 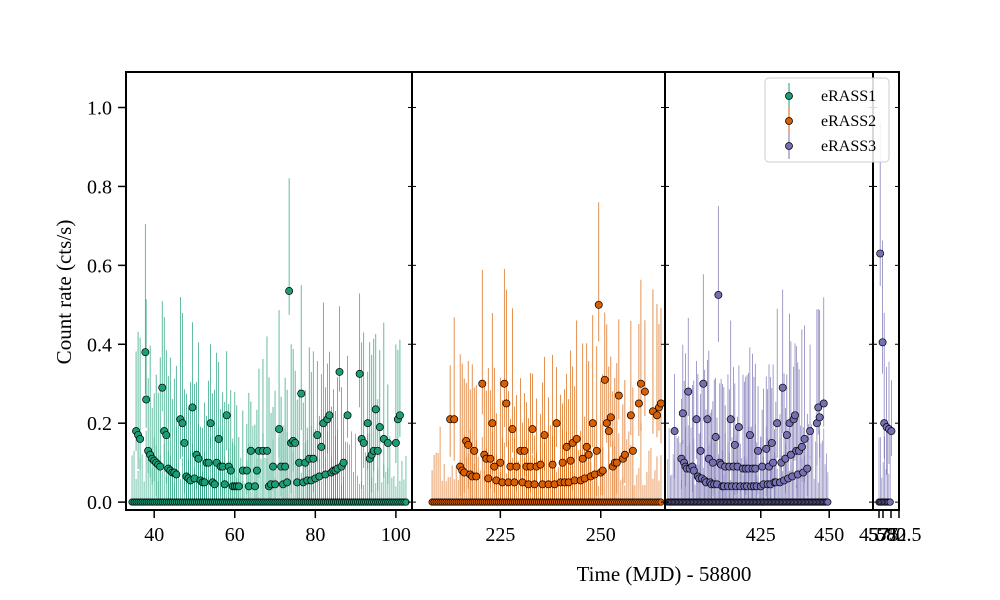 I want to click on x-tick-label: 425, so click(x=761, y=535).